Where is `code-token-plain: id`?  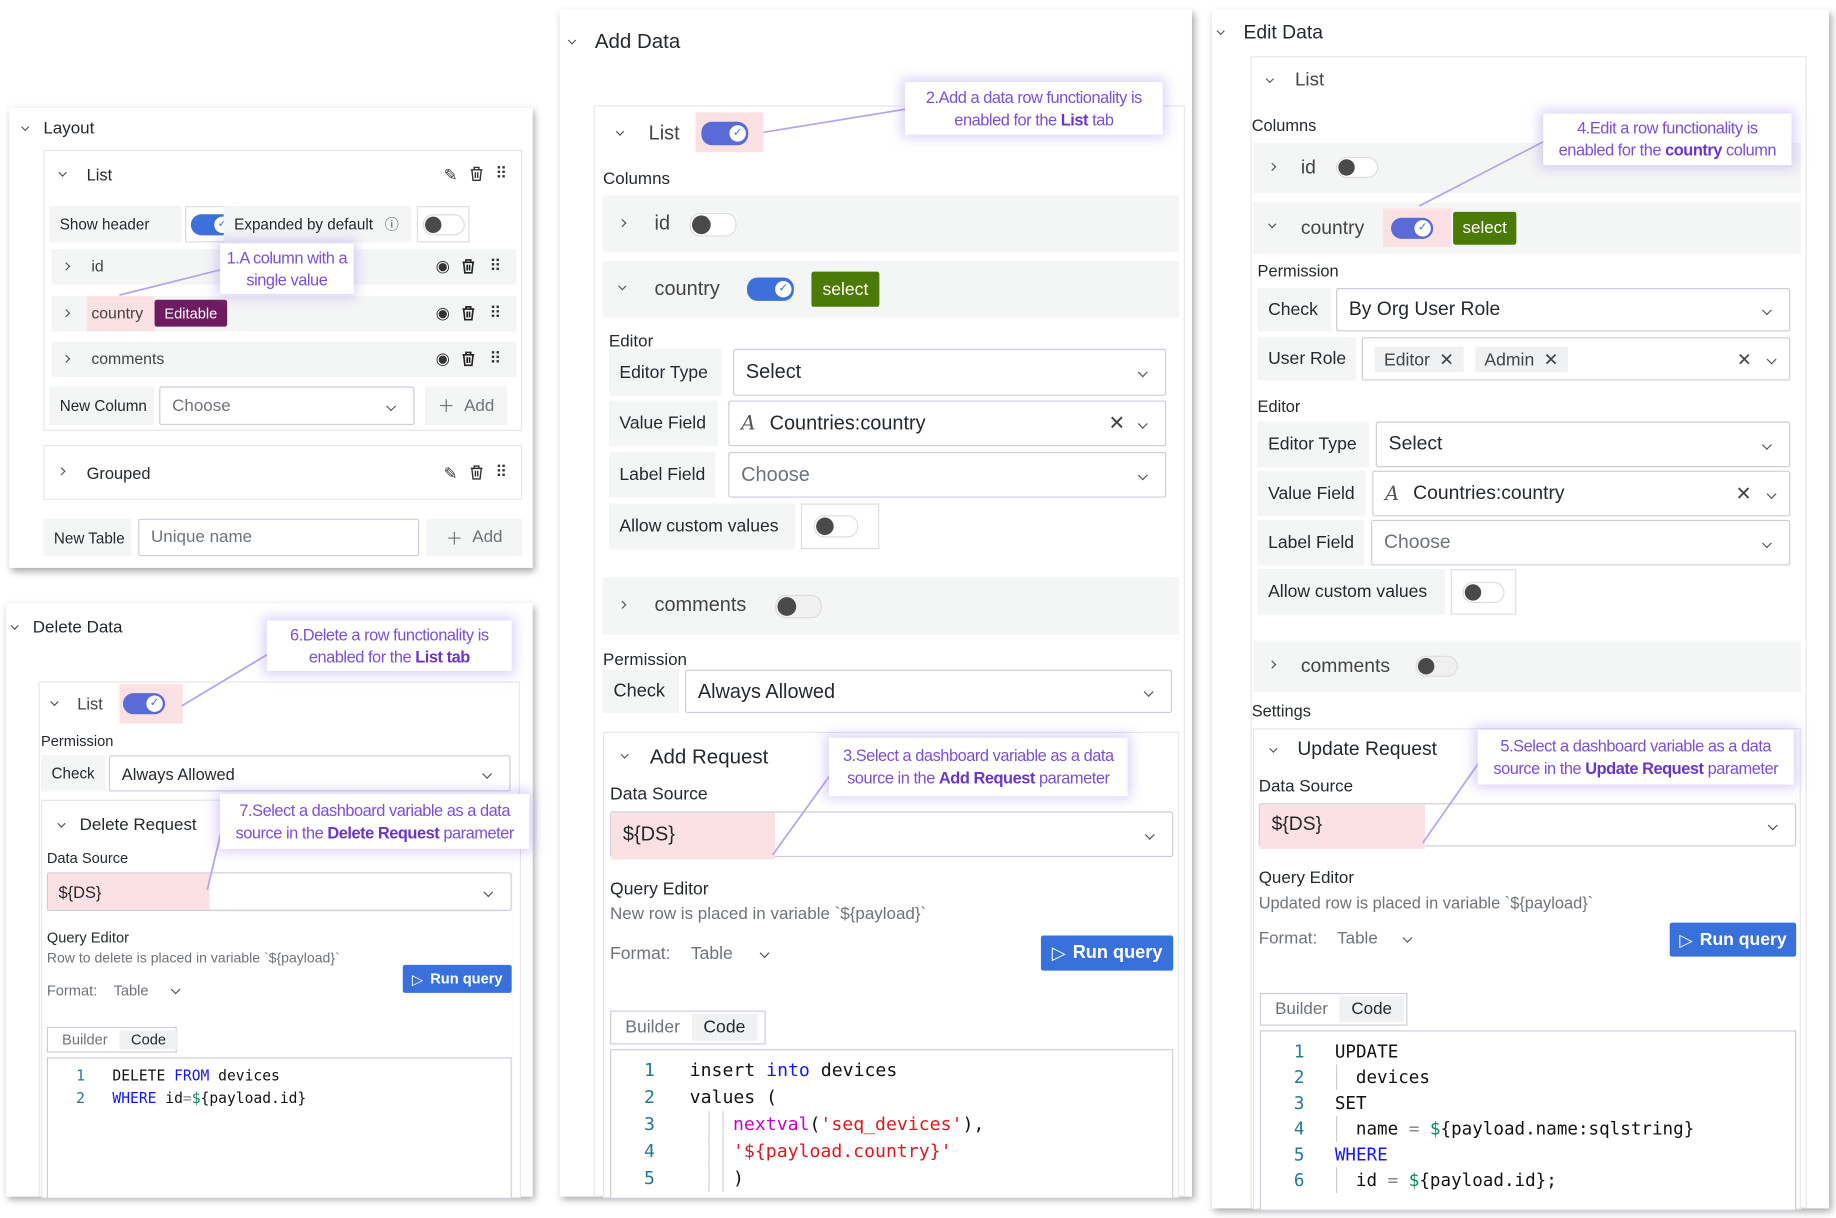
code-token-plain: id is located at coordinates (169, 1097).